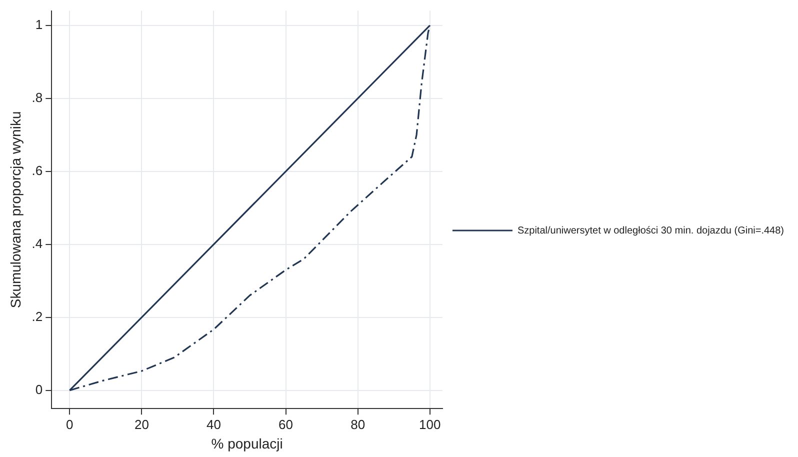 Image resolution: width=798 pixels, height=457 pixels. I want to click on x-tick-label: 60, so click(286, 424).